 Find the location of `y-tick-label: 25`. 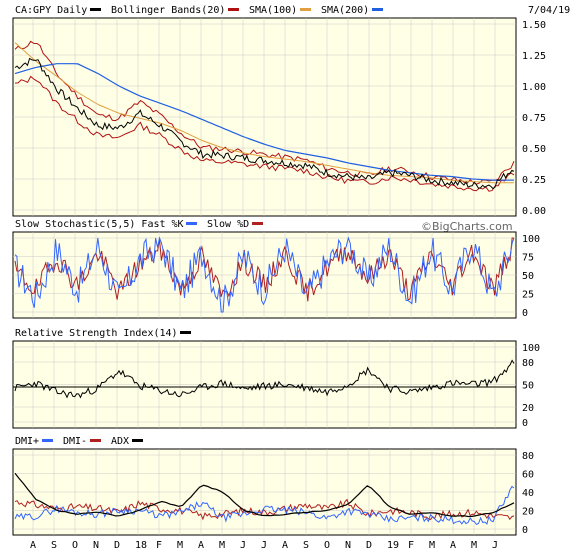

y-tick-label: 25 is located at coordinates (528, 295).